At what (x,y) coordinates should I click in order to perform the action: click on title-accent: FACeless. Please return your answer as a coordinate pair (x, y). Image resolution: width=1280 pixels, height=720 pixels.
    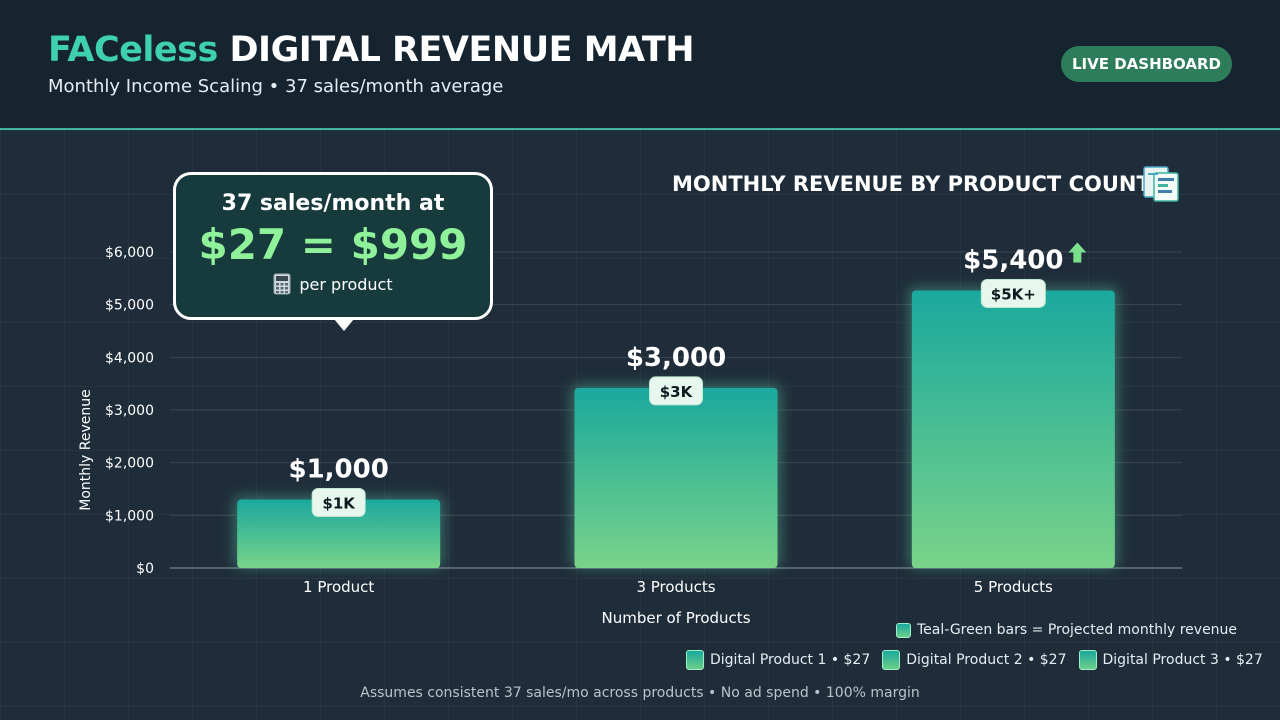
    Looking at the image, I should click on (133, 50).